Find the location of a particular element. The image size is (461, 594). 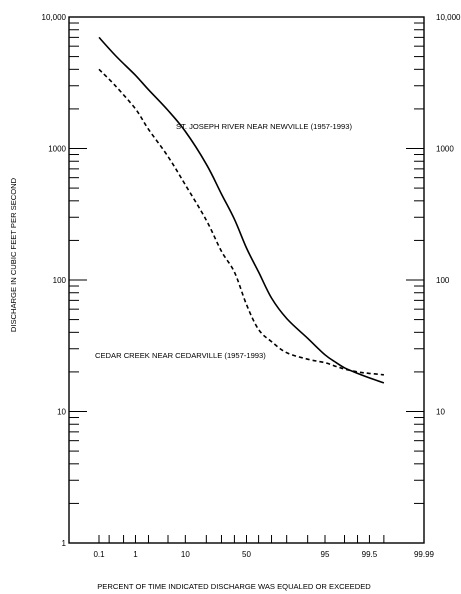

y-tick-label-left: 10,000 is located at coordinates (54, 17).